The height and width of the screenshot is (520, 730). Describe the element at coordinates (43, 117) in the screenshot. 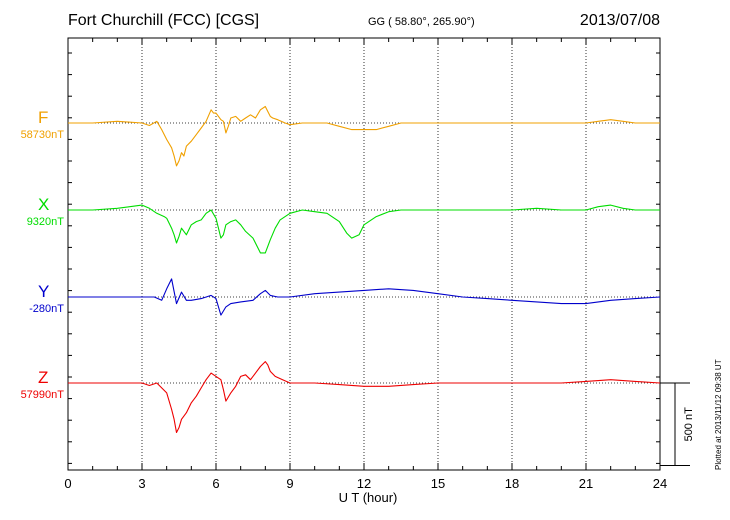

I see `channel-label-f: F` at that location.